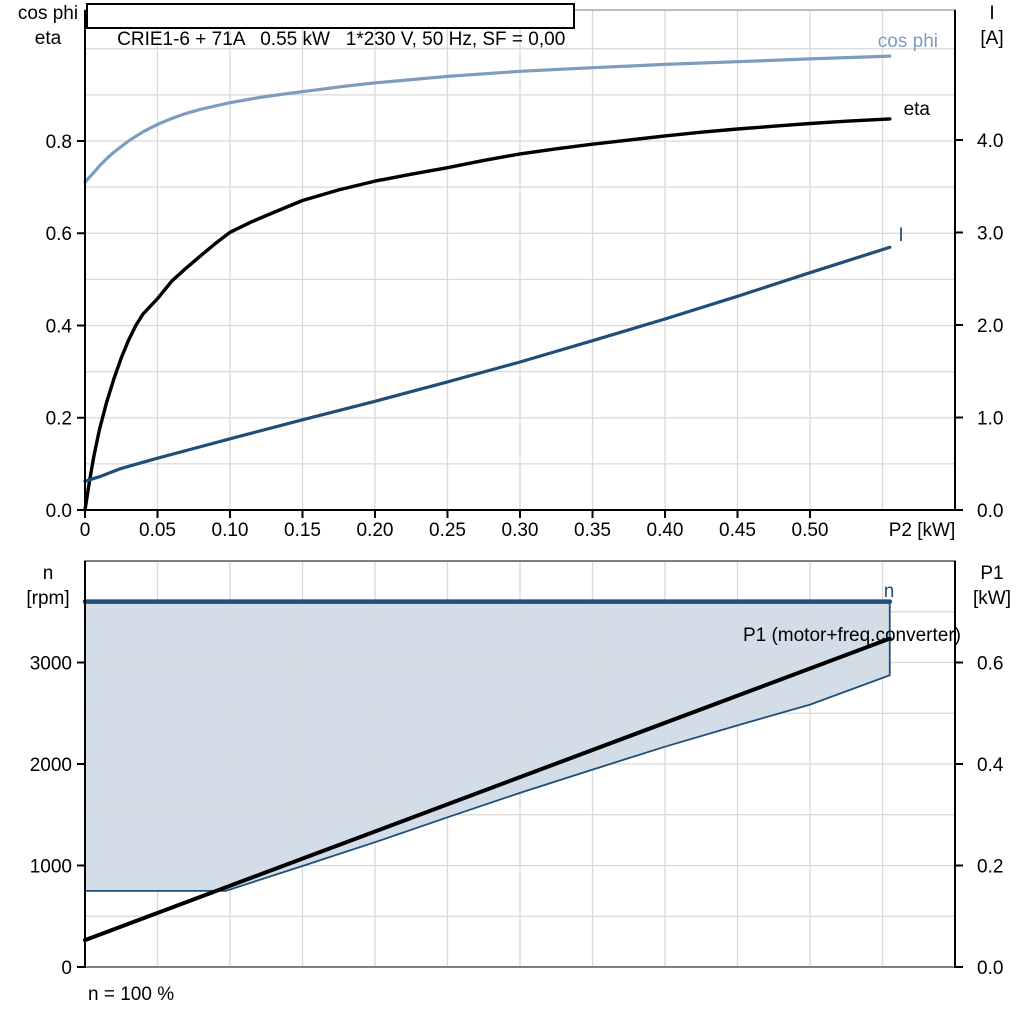  What do you see at coordinates (917, 109) in the screenshot?
I see `curve-label-eta: eta` at bounding box center [917, 109].